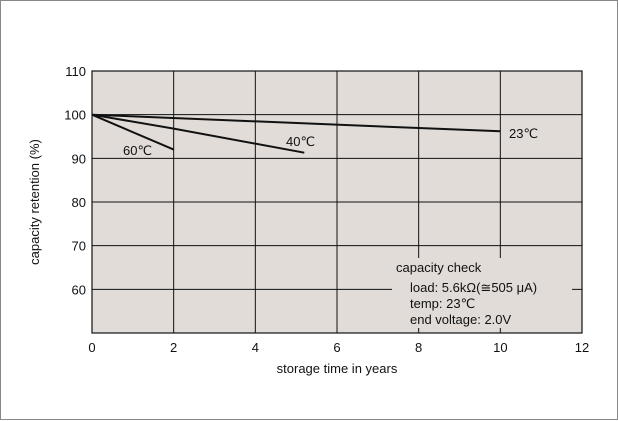 The image size is (618, 421). I want to click on x-tick-label: 6, so click(336, 347).